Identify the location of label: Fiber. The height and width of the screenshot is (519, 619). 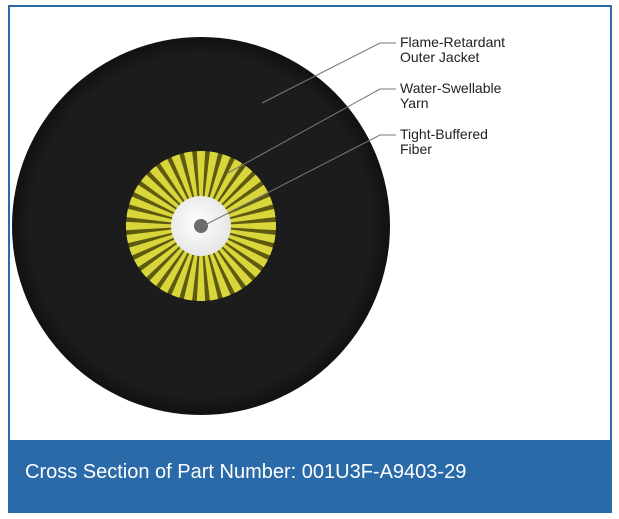
(416, 149).